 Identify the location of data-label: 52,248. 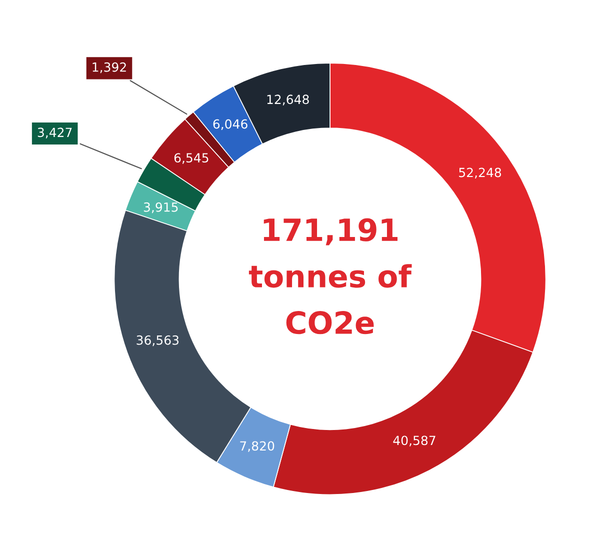
(480, 173).